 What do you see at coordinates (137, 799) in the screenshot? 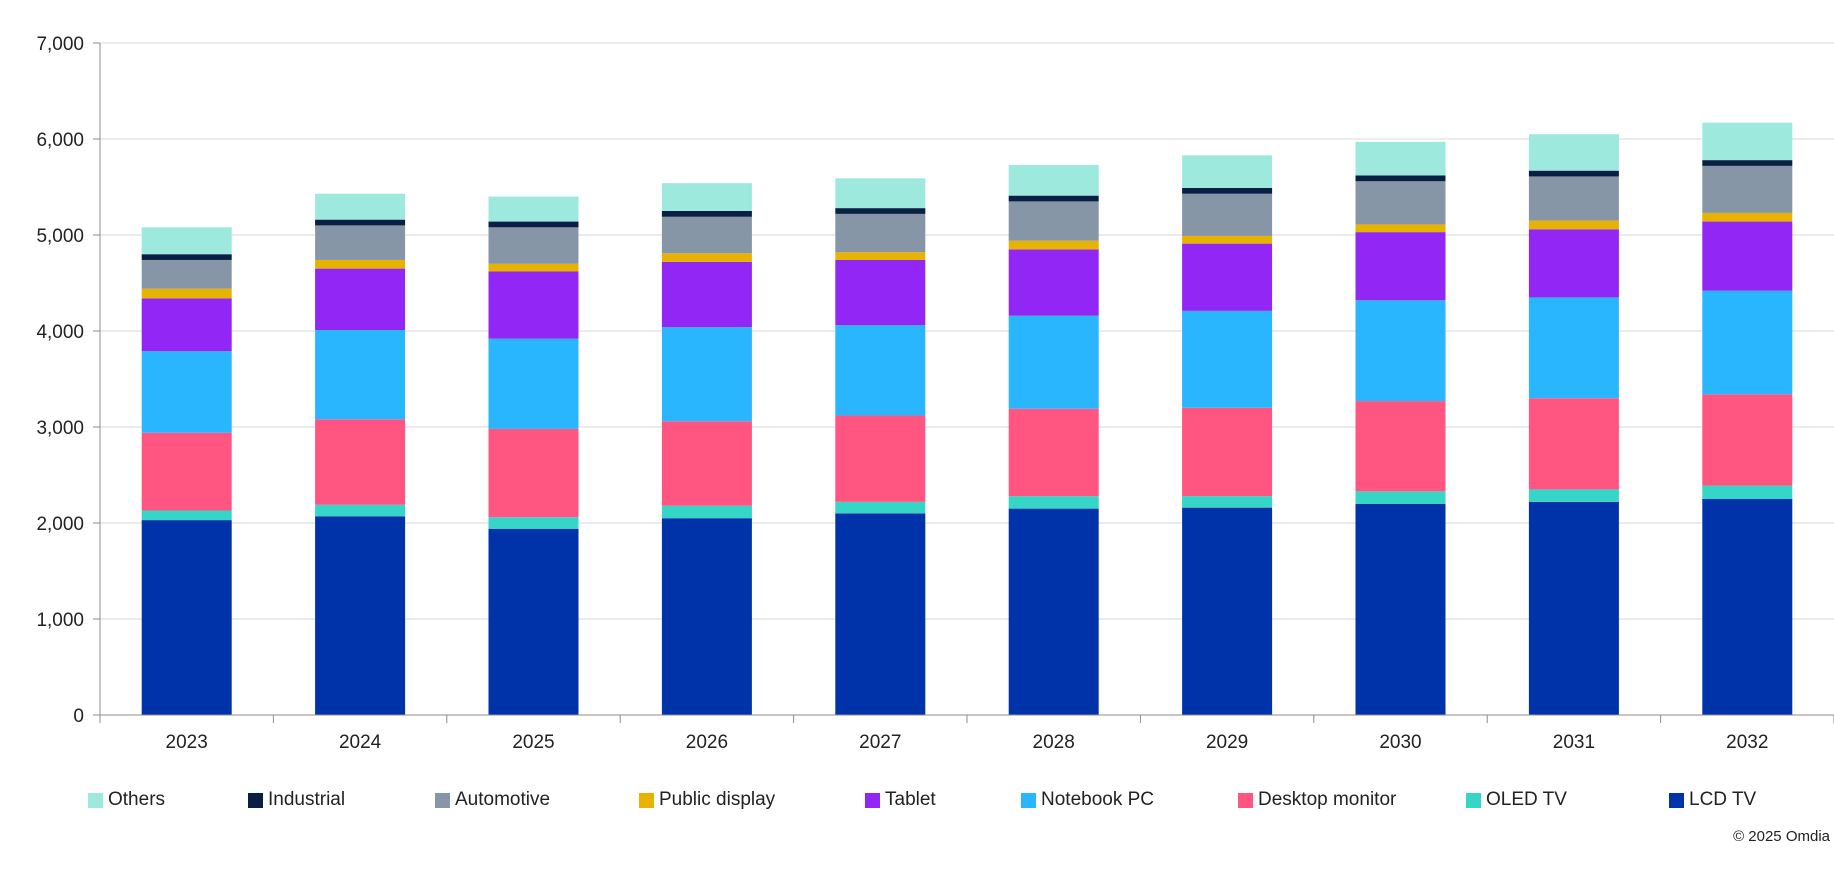
I see `legend-label: Others` at bounding box center [137, 799].